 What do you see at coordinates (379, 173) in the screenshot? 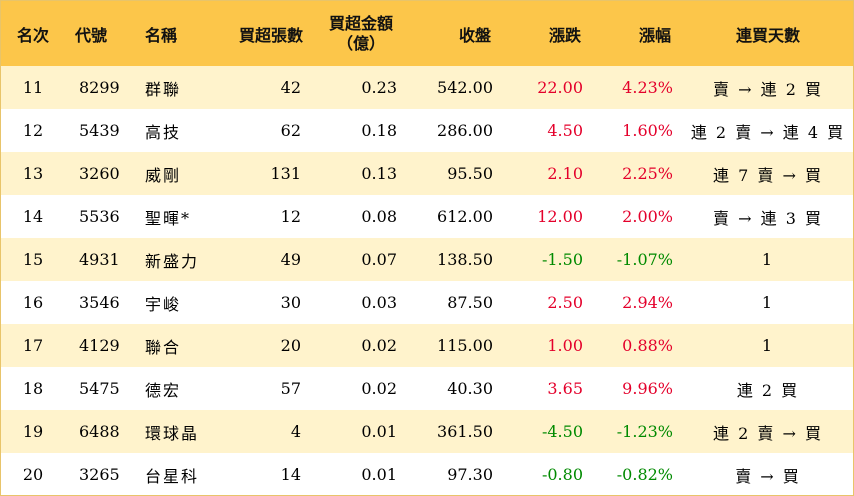
I see `cell-buy-amount: 0.13` at bounding box center [379, 173].